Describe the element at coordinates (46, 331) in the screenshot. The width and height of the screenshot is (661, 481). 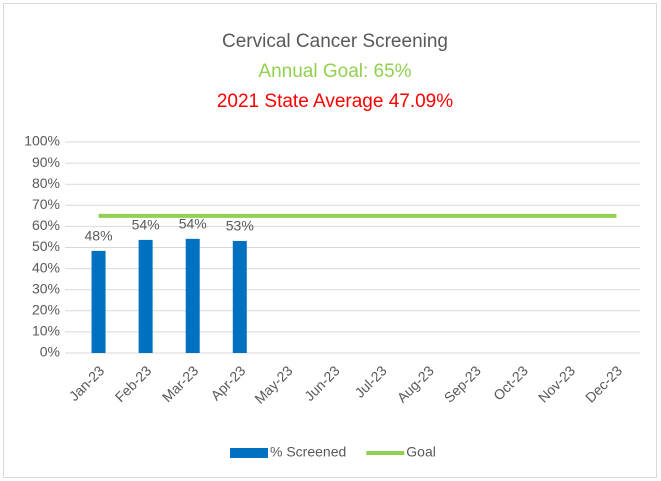
I see `y-tick-label: 10%` at that location.